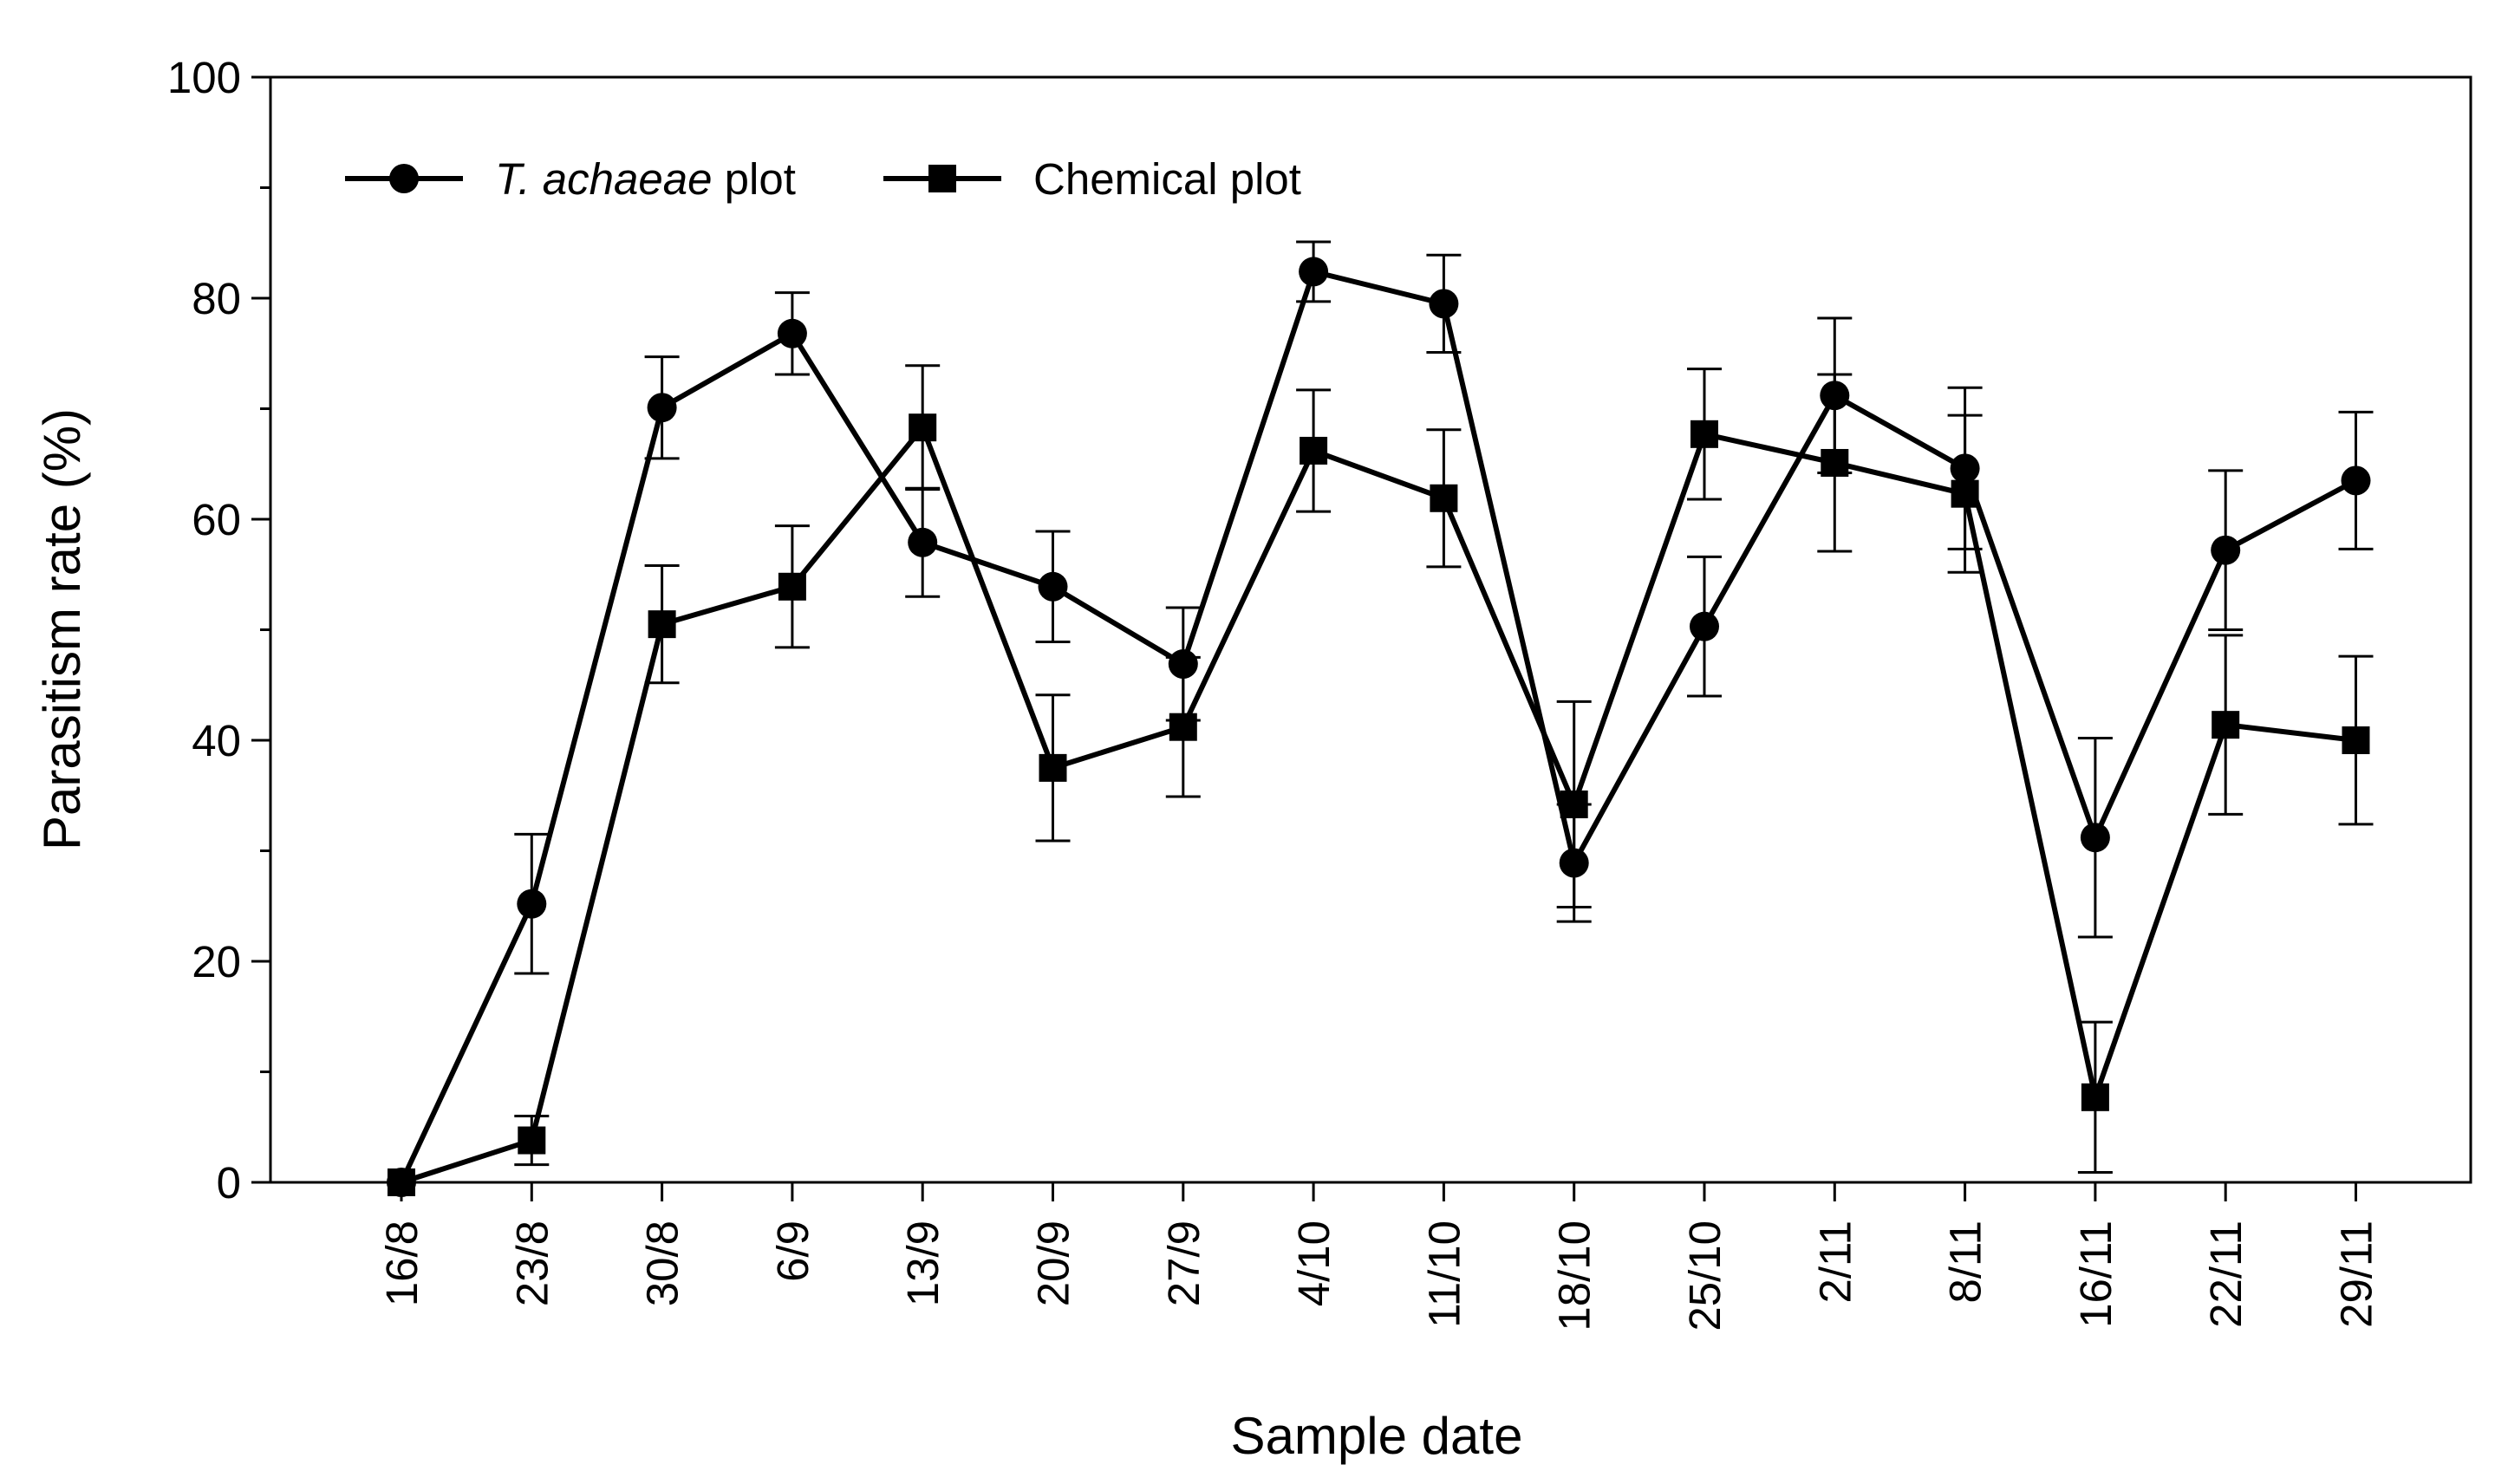  Describe the element at coordinates (604, 179) in the screenshot. I see `legend-label-italic: T. achaeae` at that location.